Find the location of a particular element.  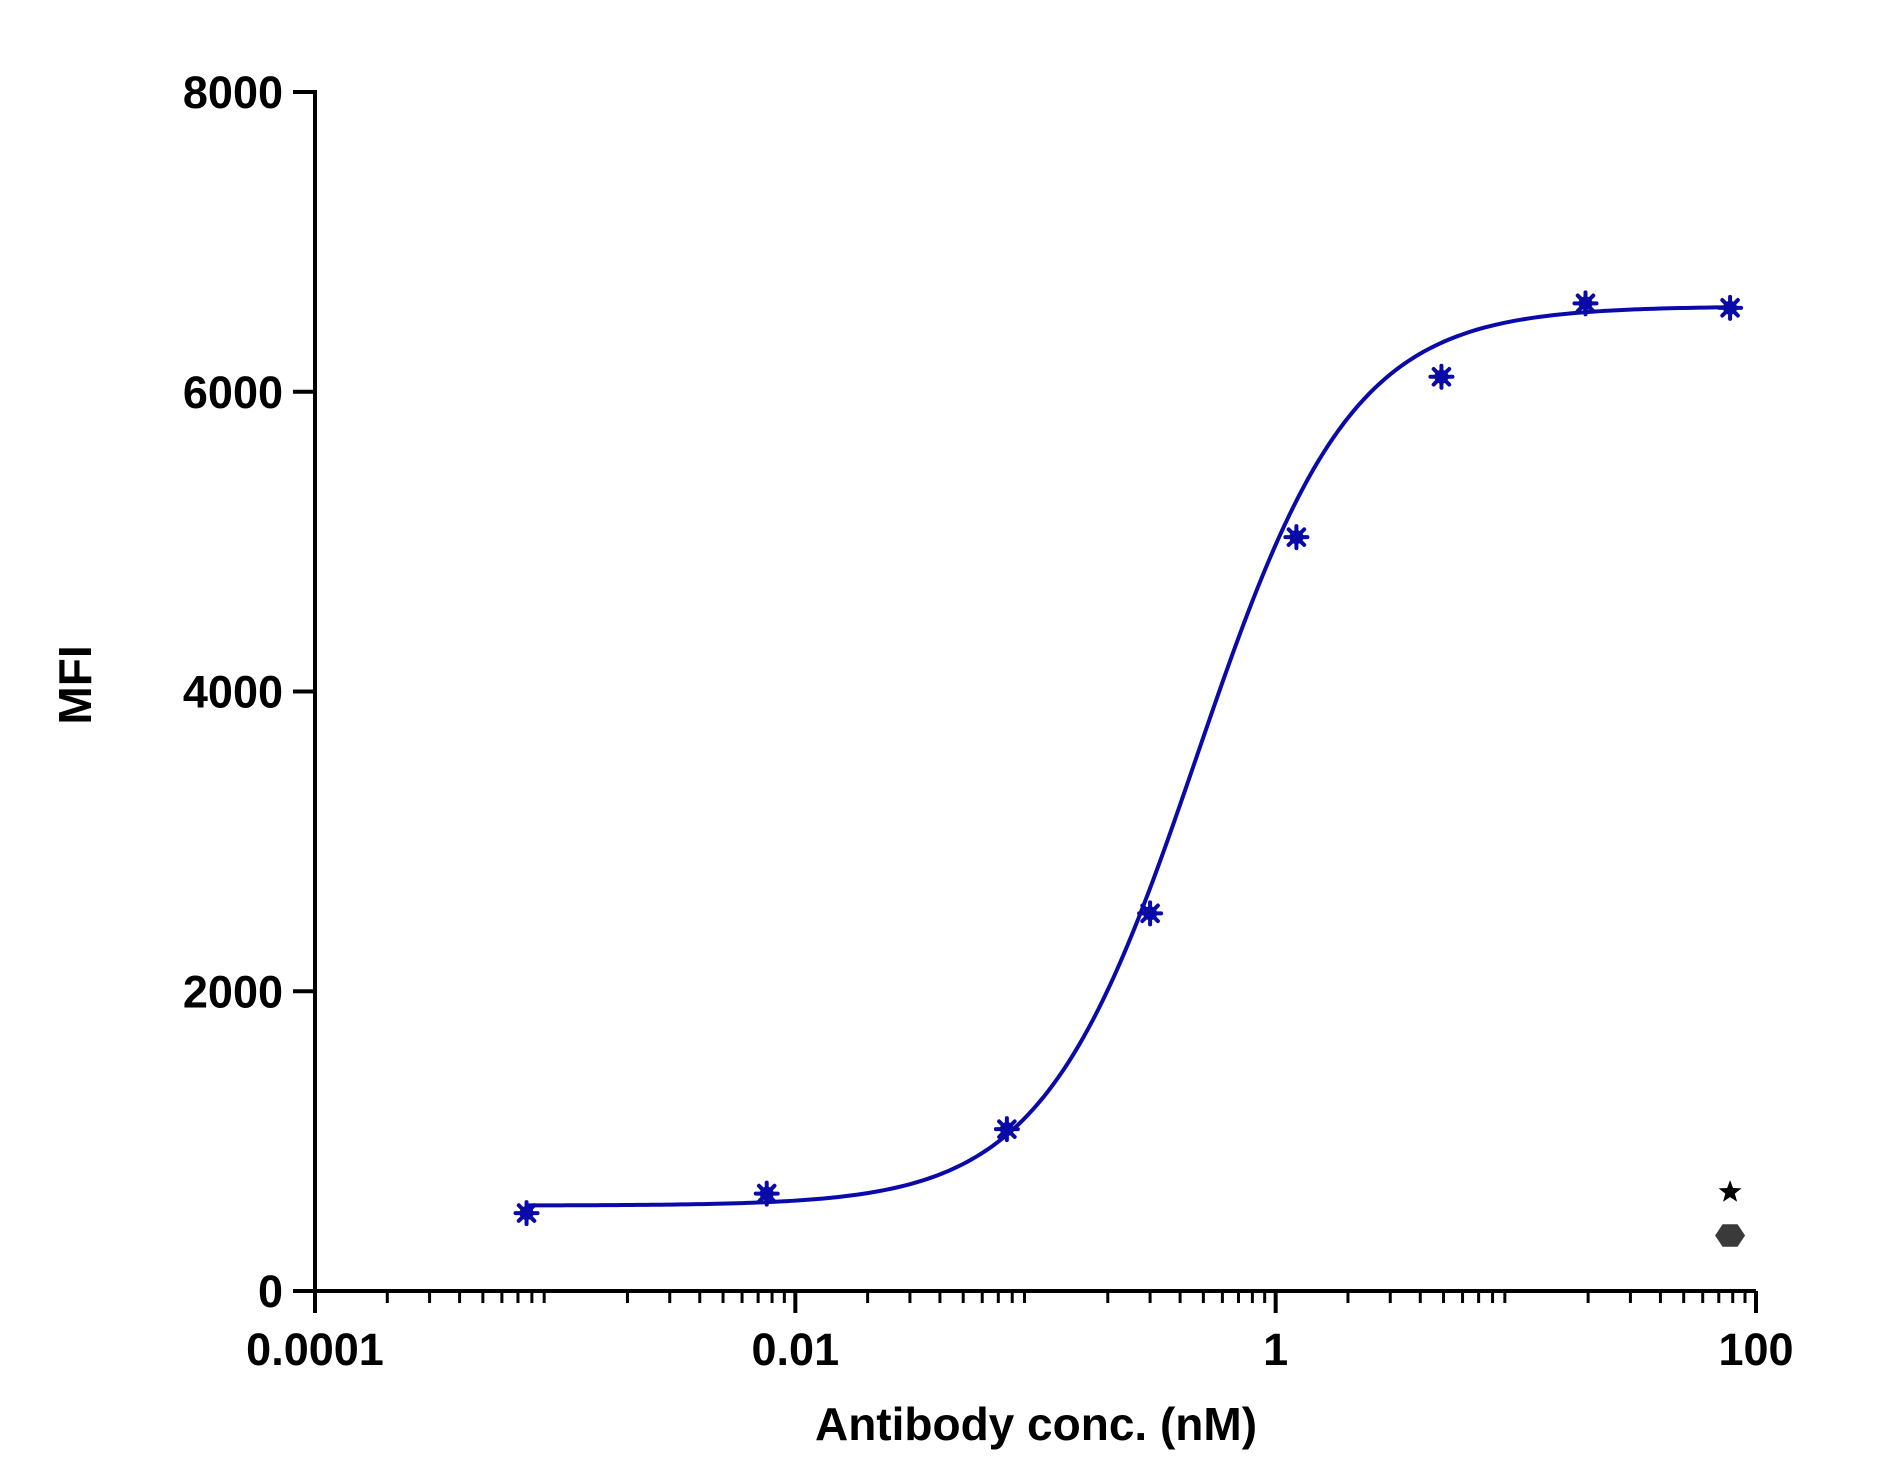

x-tick-label: 0.01 is located at coordinates (796, 1349).